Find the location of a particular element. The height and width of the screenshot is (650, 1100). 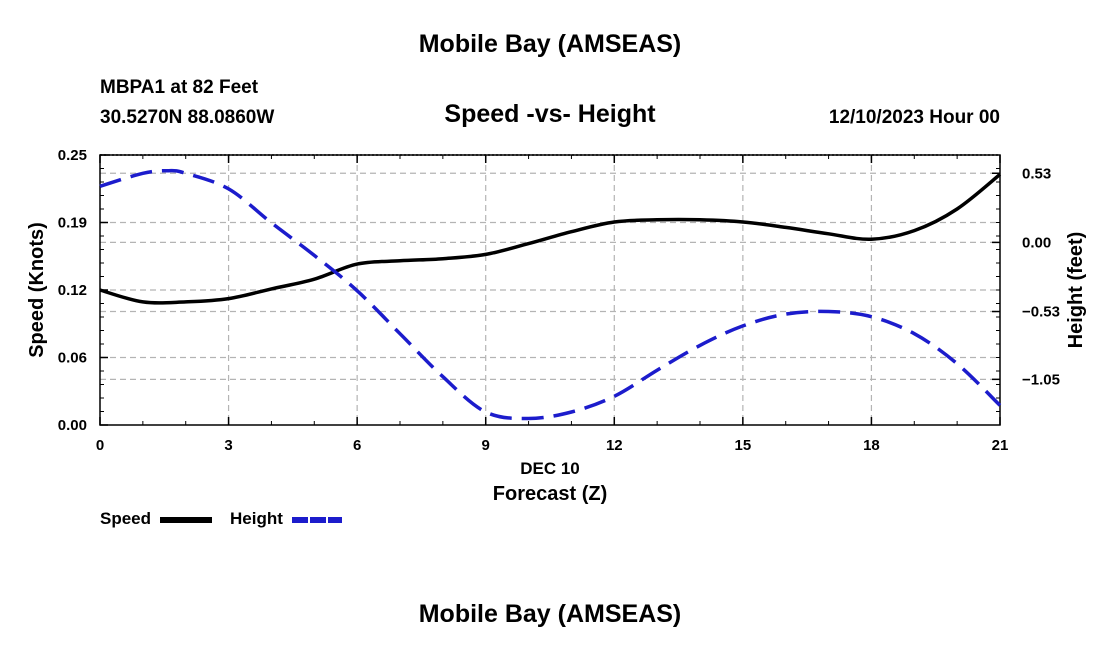

x-tick-label: 9 is located at coordinates (486, 445).